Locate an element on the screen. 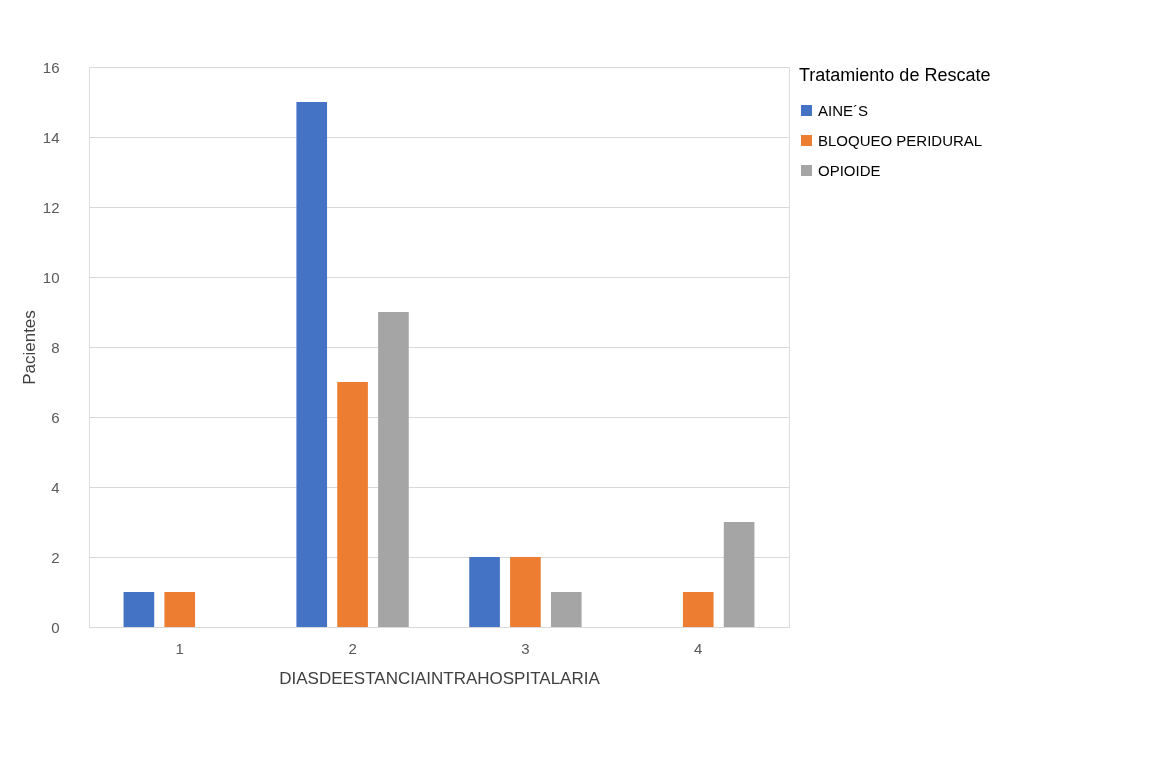 Image resolution: width=1171 pixels, height=781 pixels. x-axis-title: DIASDEESTANCIAINTRAHOSPITALARIA is located at coordinates (440, 678).